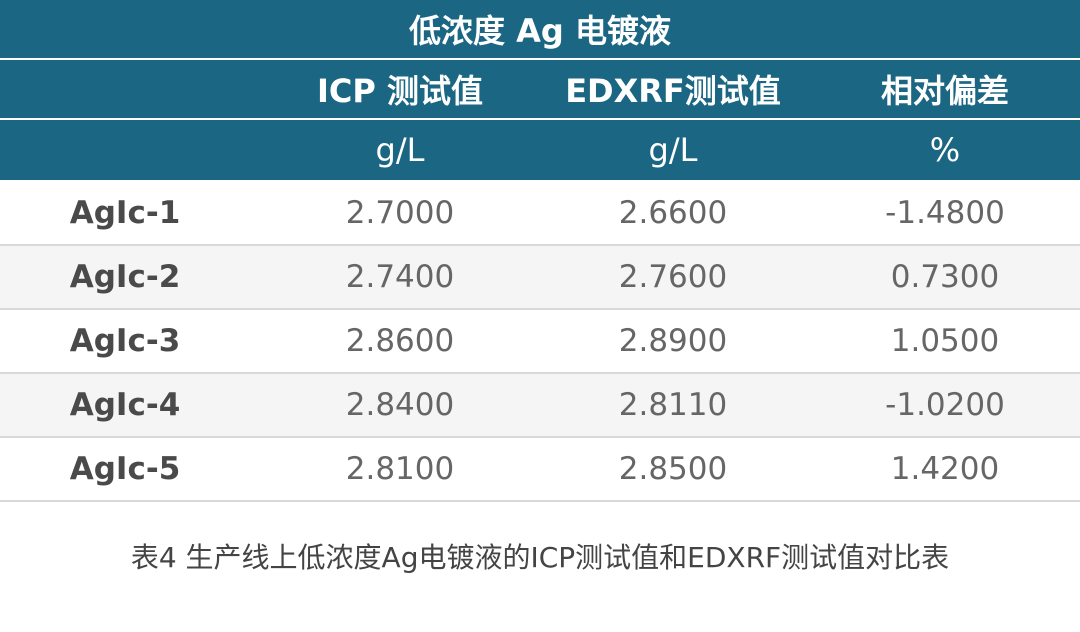  What do you see at coordinates (400, 277) in the screenshot?
I see `cell-value: 2.7400` at bounding box center [400, 277].